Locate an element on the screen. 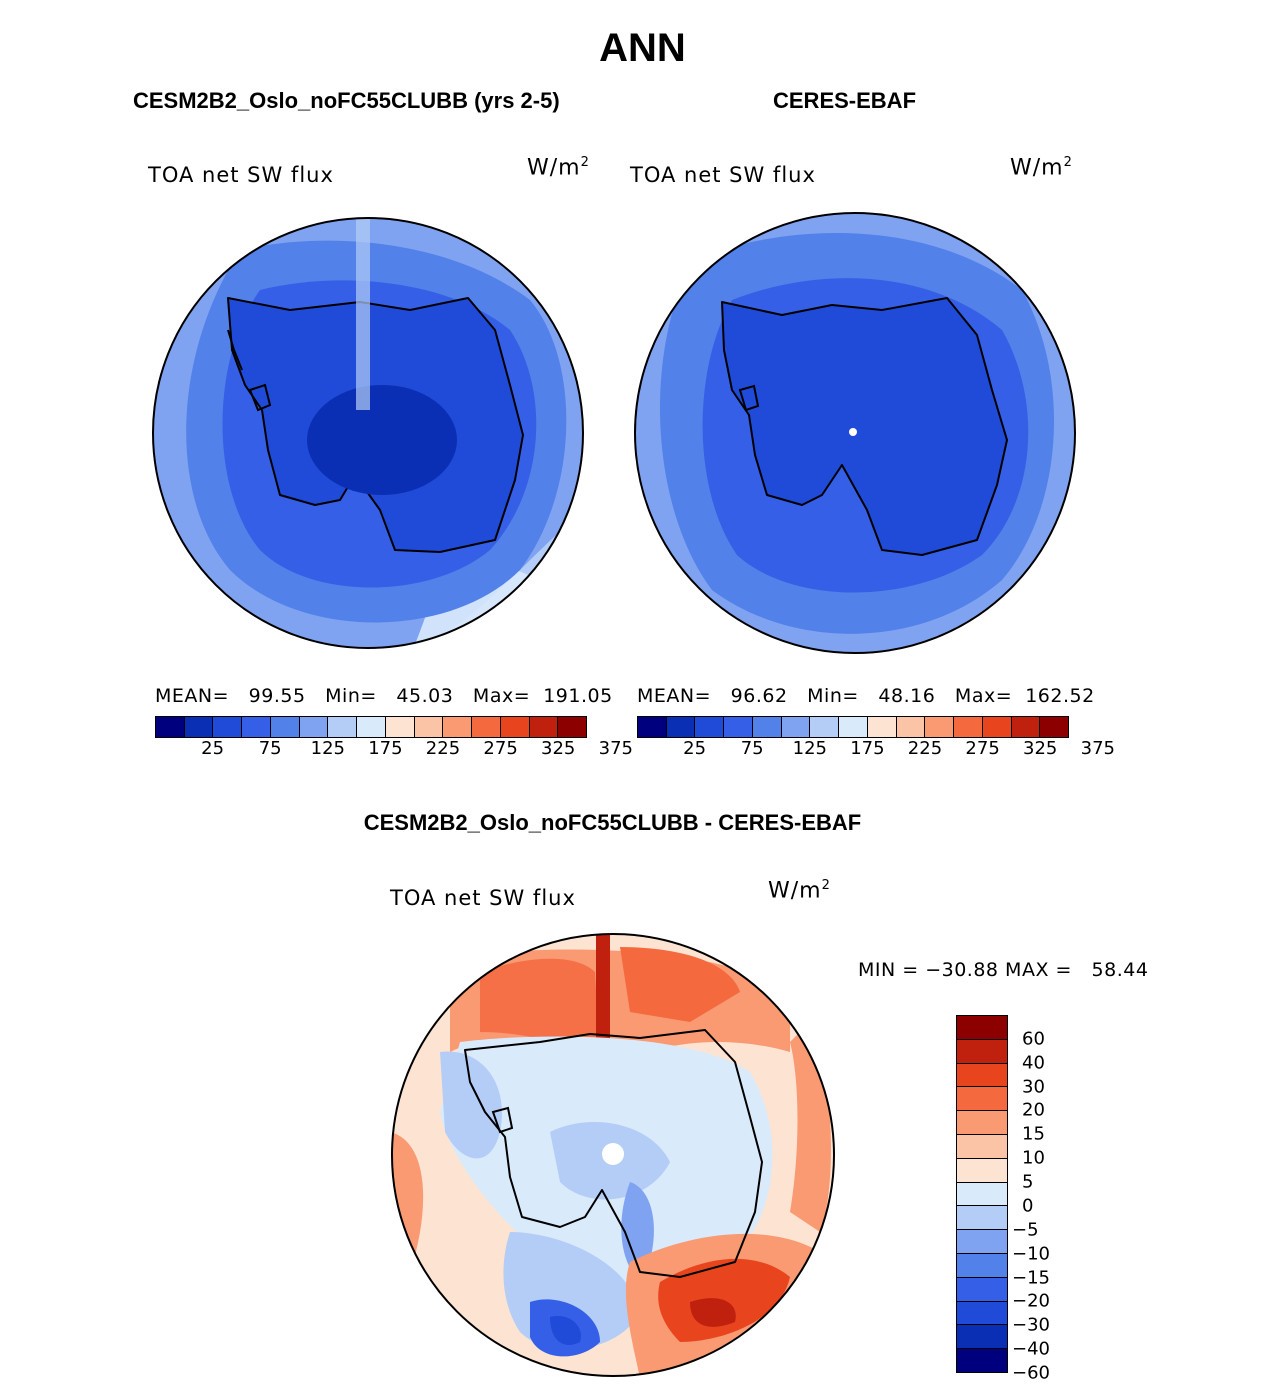 The width and height of the screenshot is (1285, 1384). model-polar-map is located at coordinates (368, 433).